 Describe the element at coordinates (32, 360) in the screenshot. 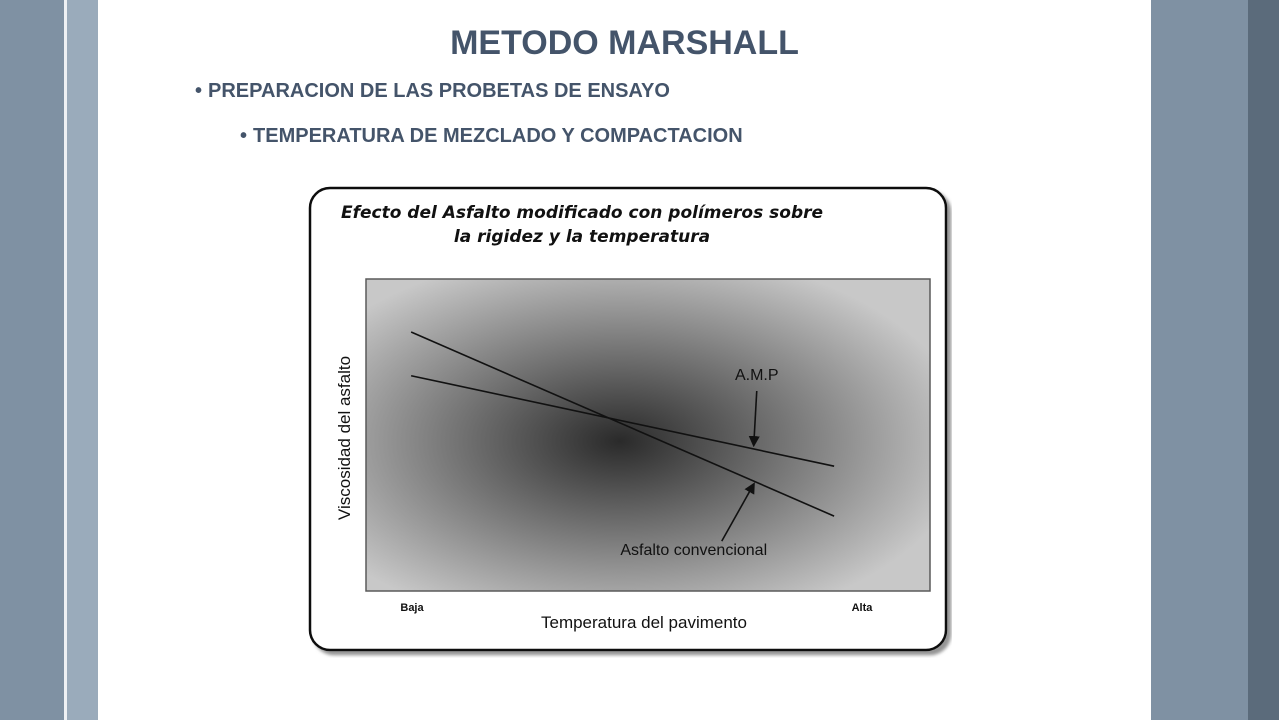

I see `left-decor-band` at that location.